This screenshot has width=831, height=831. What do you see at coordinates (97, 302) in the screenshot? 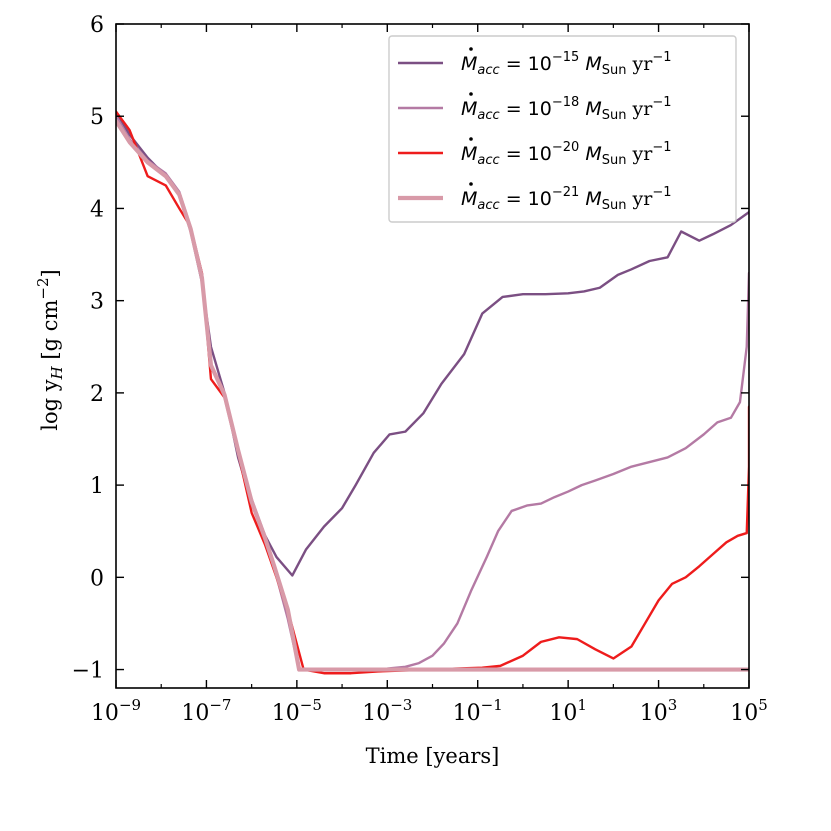
I see `y-tick-label: 3` at bounding box center [97, 302].